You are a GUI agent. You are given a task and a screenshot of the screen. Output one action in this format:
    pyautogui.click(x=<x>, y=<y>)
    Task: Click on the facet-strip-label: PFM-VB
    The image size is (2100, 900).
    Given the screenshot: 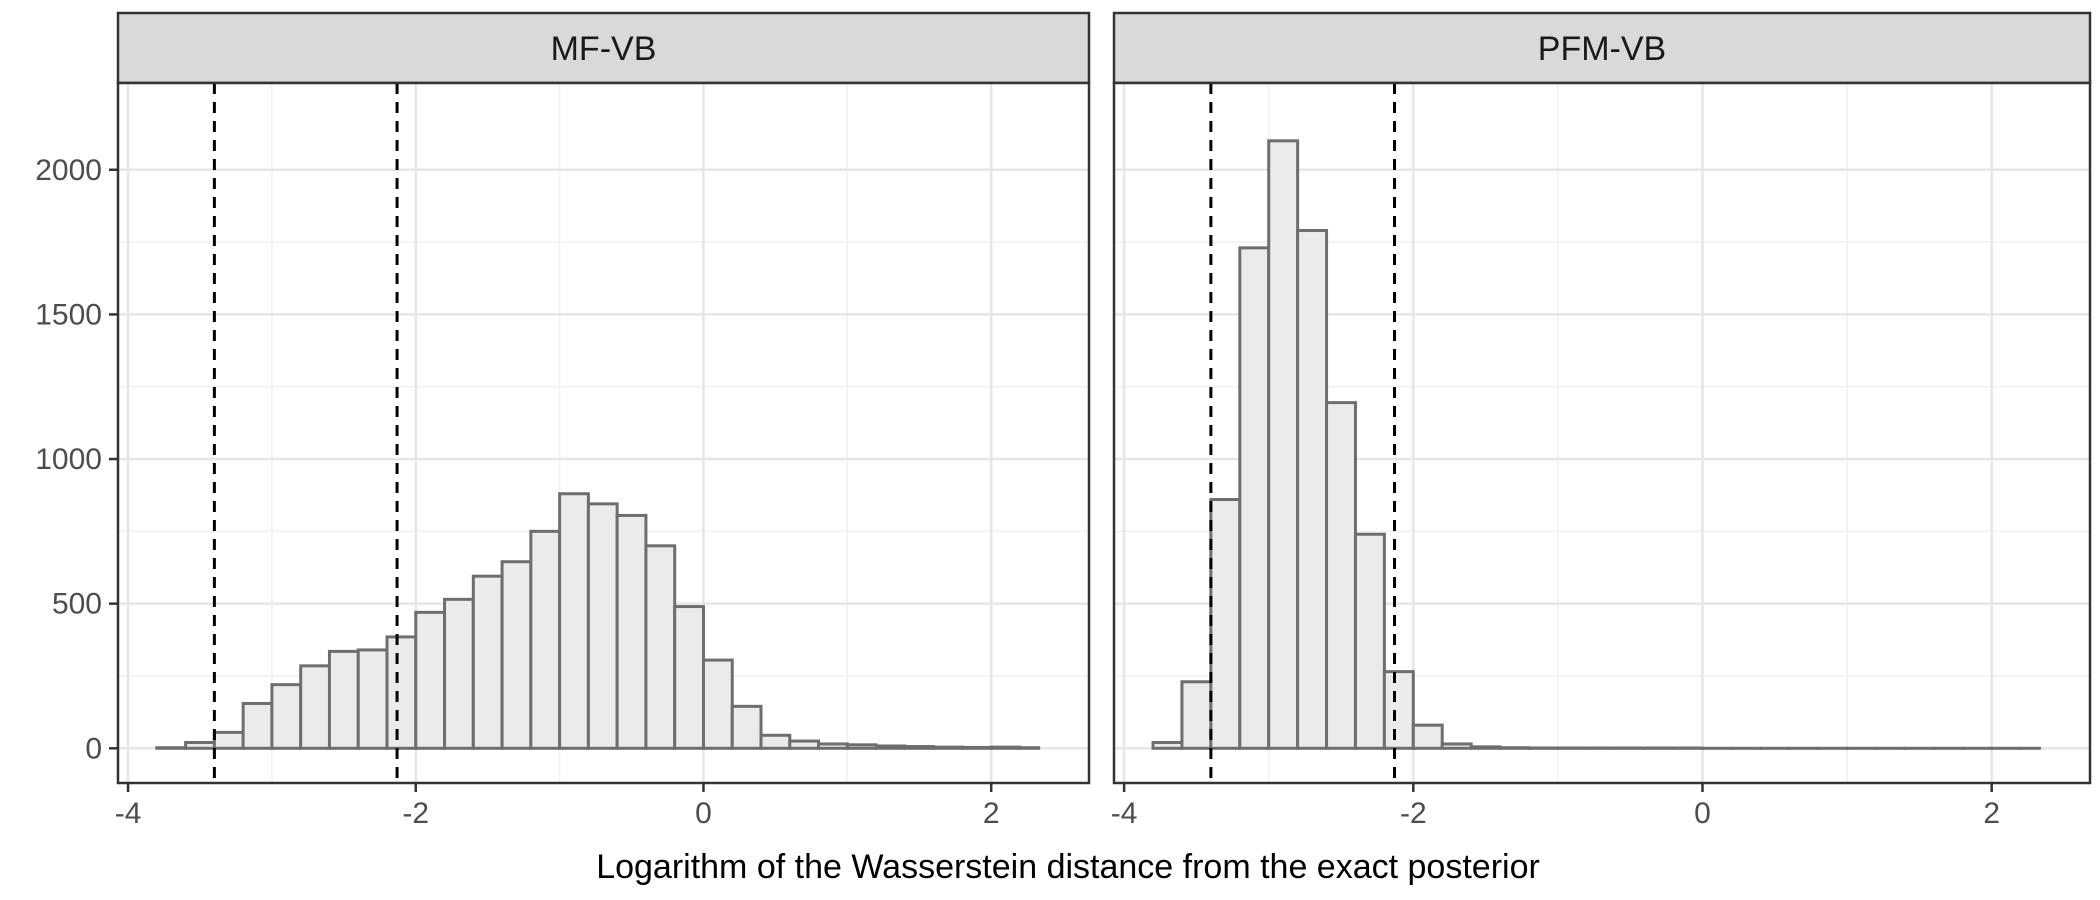 What is the action you would take?
    pyautogui.click(x=1602, y=49)
    